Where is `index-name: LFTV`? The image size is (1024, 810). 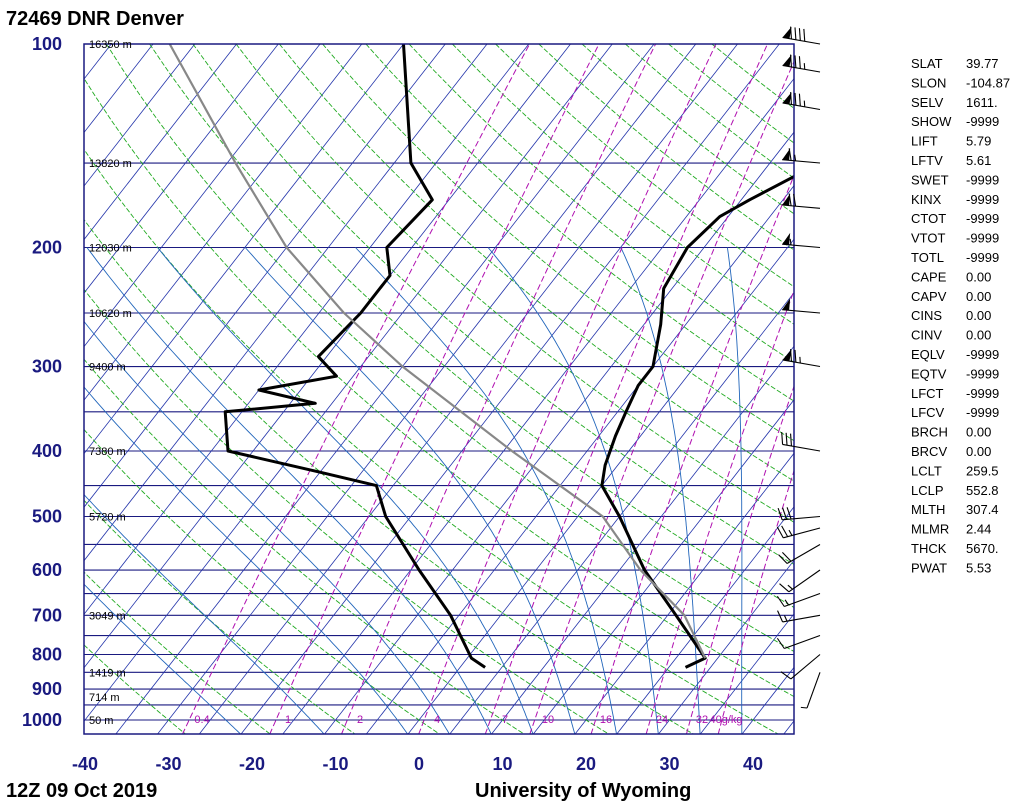
index-name: LFTV is located at coordinates (927, 160).